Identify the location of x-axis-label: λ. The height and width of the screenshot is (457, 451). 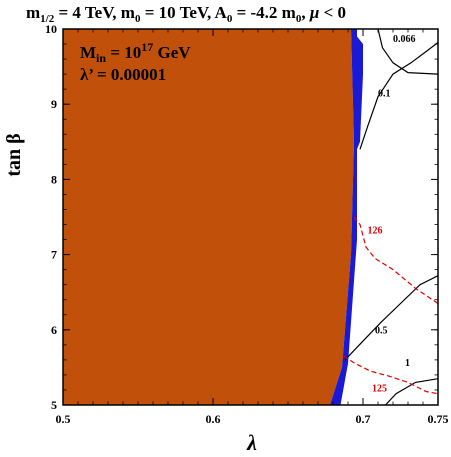
(251, 442).